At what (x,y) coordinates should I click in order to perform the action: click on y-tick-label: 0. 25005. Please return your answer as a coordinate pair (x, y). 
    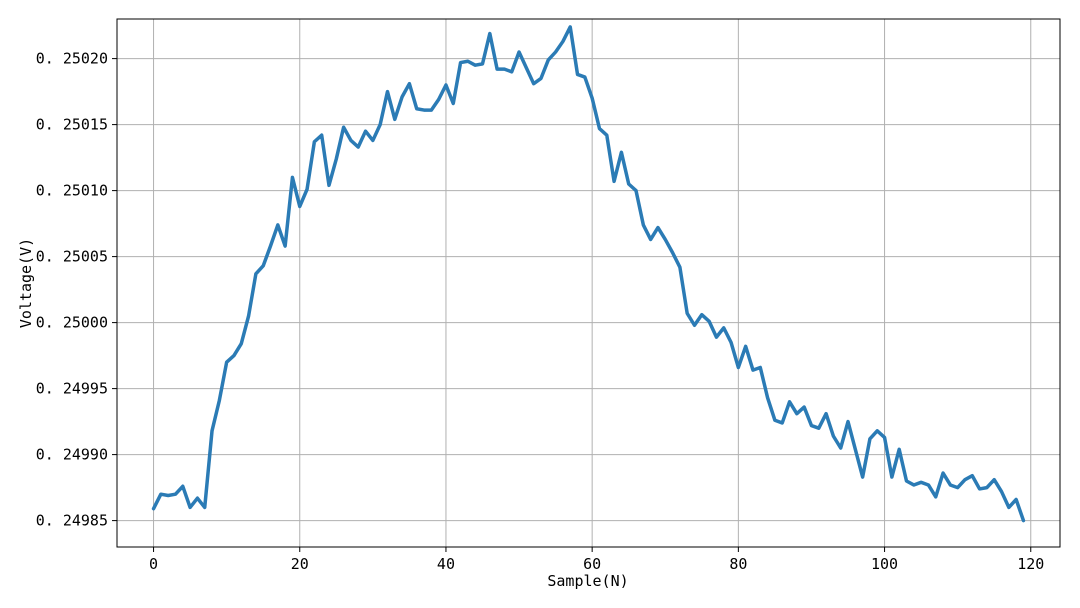
    Looking at the image, I should click on (72, 257).